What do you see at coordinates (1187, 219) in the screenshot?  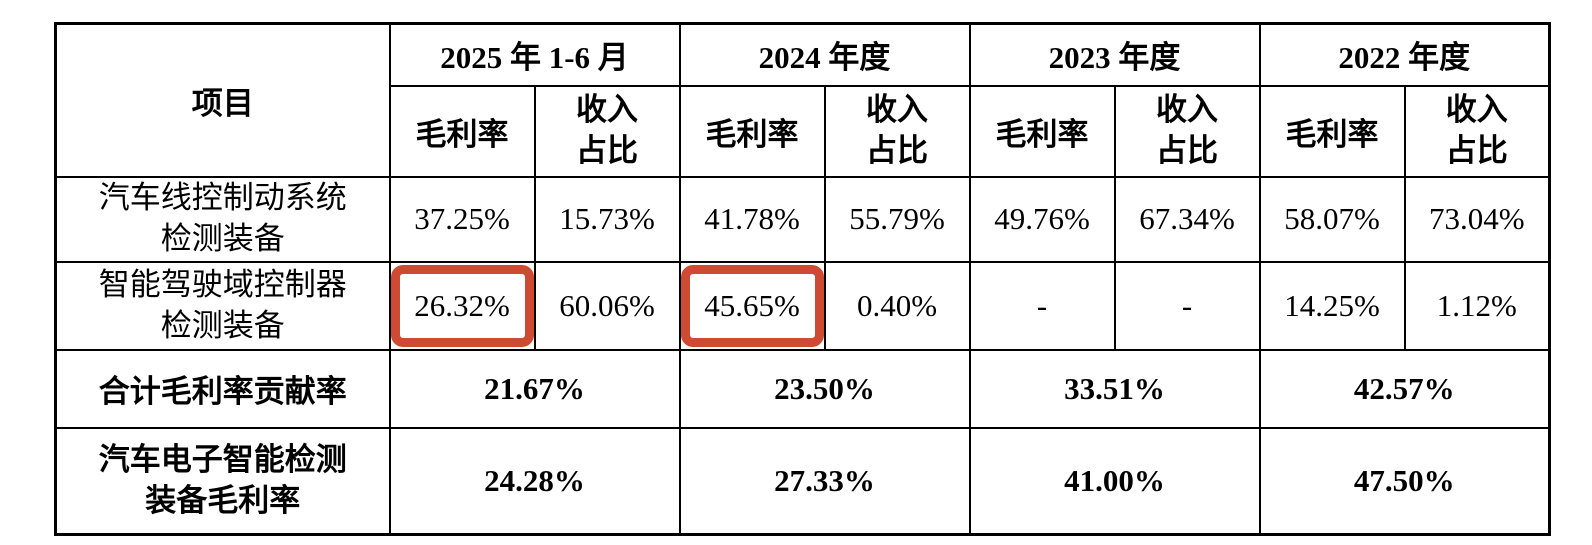 I see `value-cell: 67.34%` at bounding box center [1187, 219].